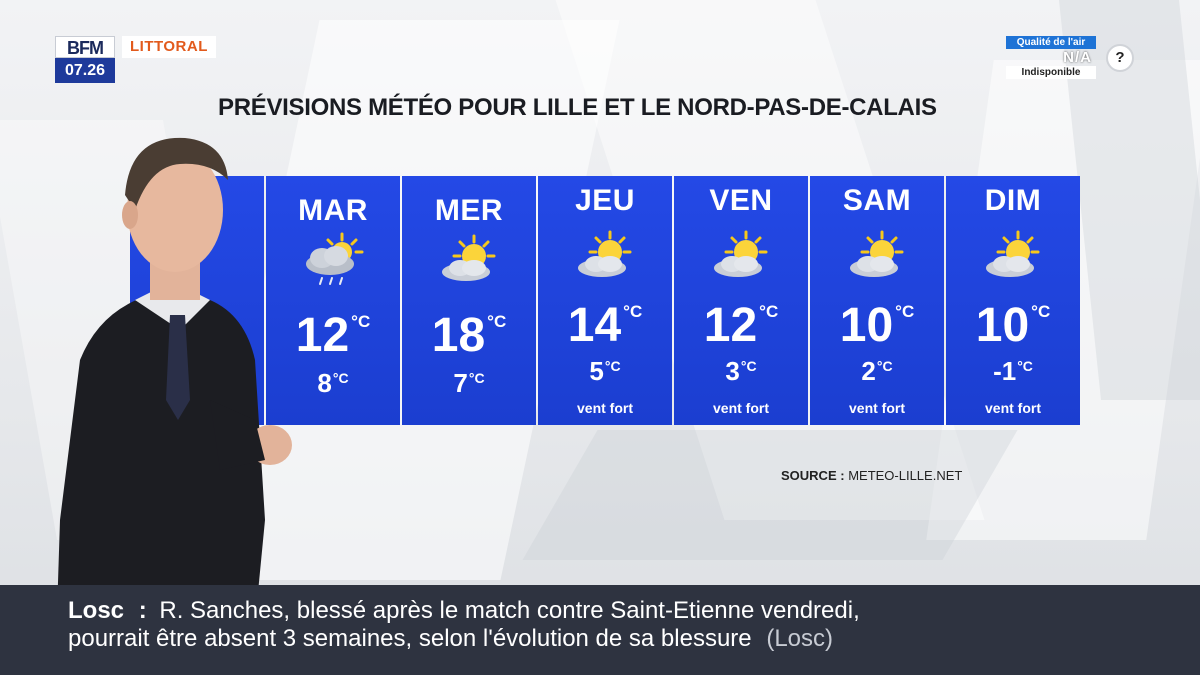 The height and width of the screenshot is (675, 1200). I want to click on air-quality-label: Qualité de l'air, so click(1051, 42).